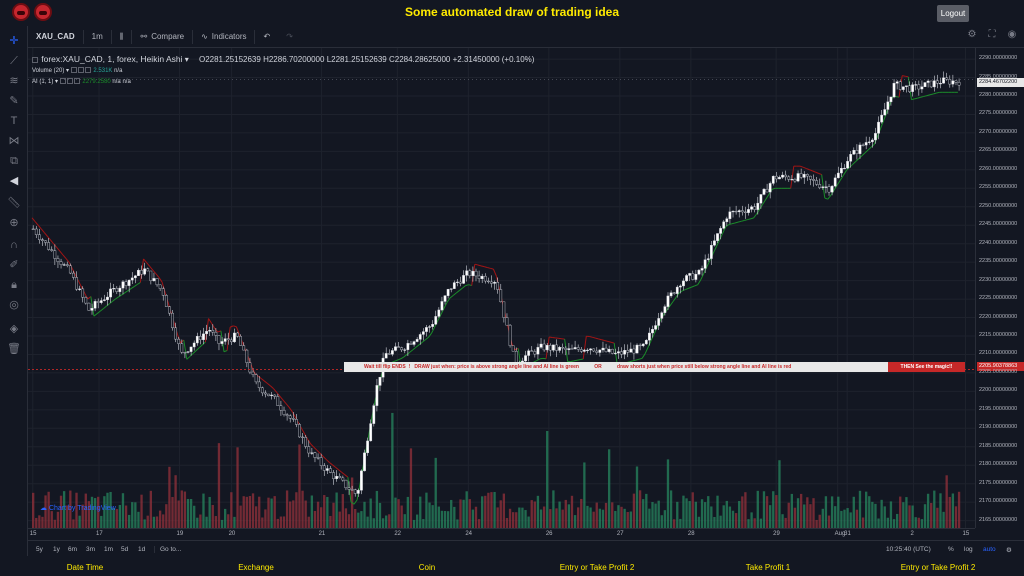  What do you see at coordinates (14, 305) in the screenshot?
I see `eye-icon: ◎` at bounding box center [14, 305].